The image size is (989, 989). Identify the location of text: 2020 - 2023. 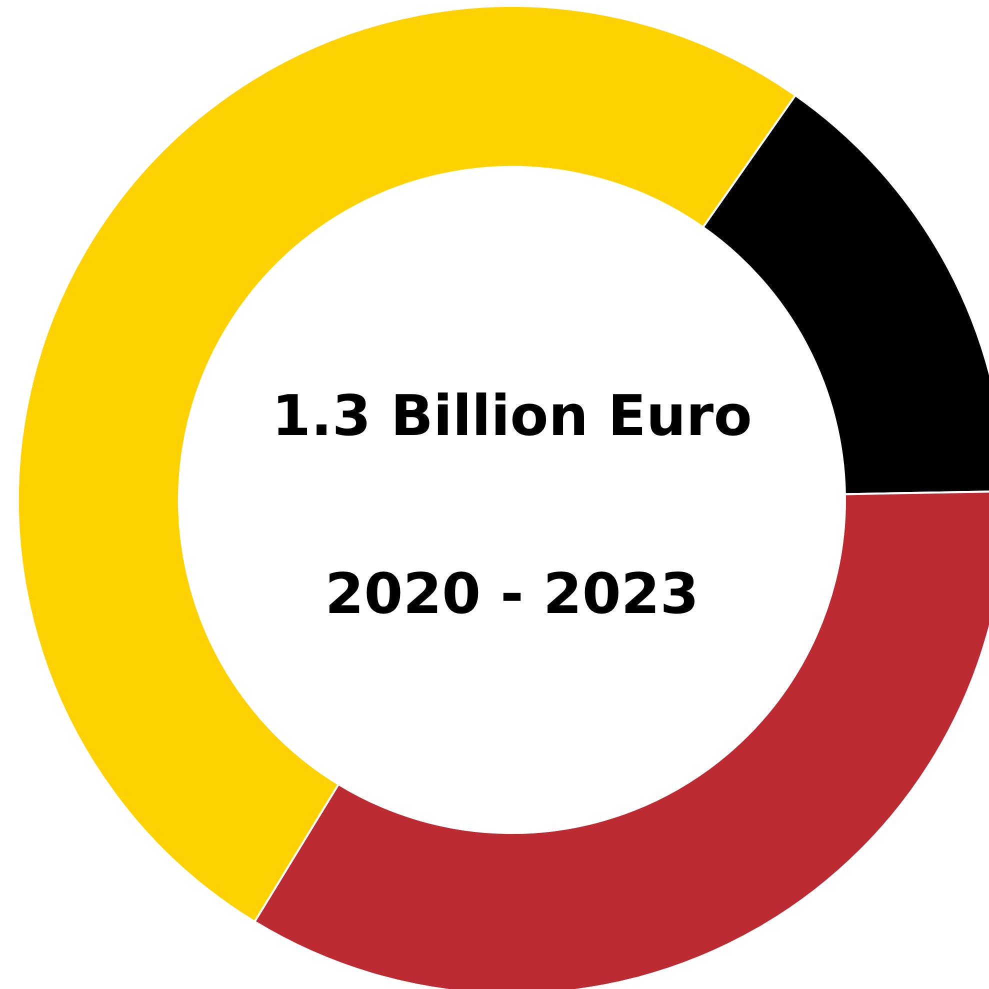
(512, 594).